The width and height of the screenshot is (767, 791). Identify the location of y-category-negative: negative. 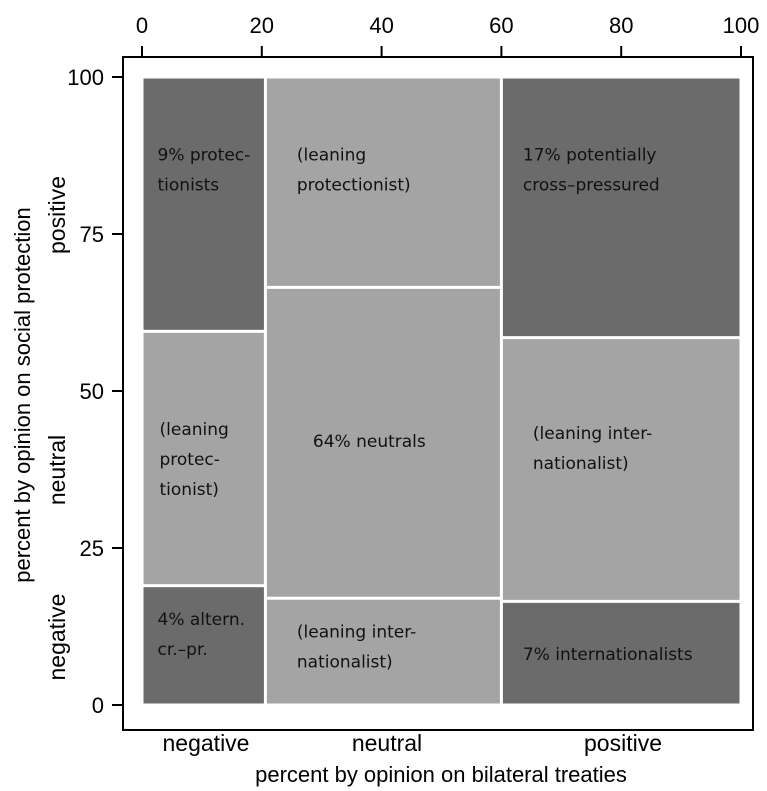
(57, 637).